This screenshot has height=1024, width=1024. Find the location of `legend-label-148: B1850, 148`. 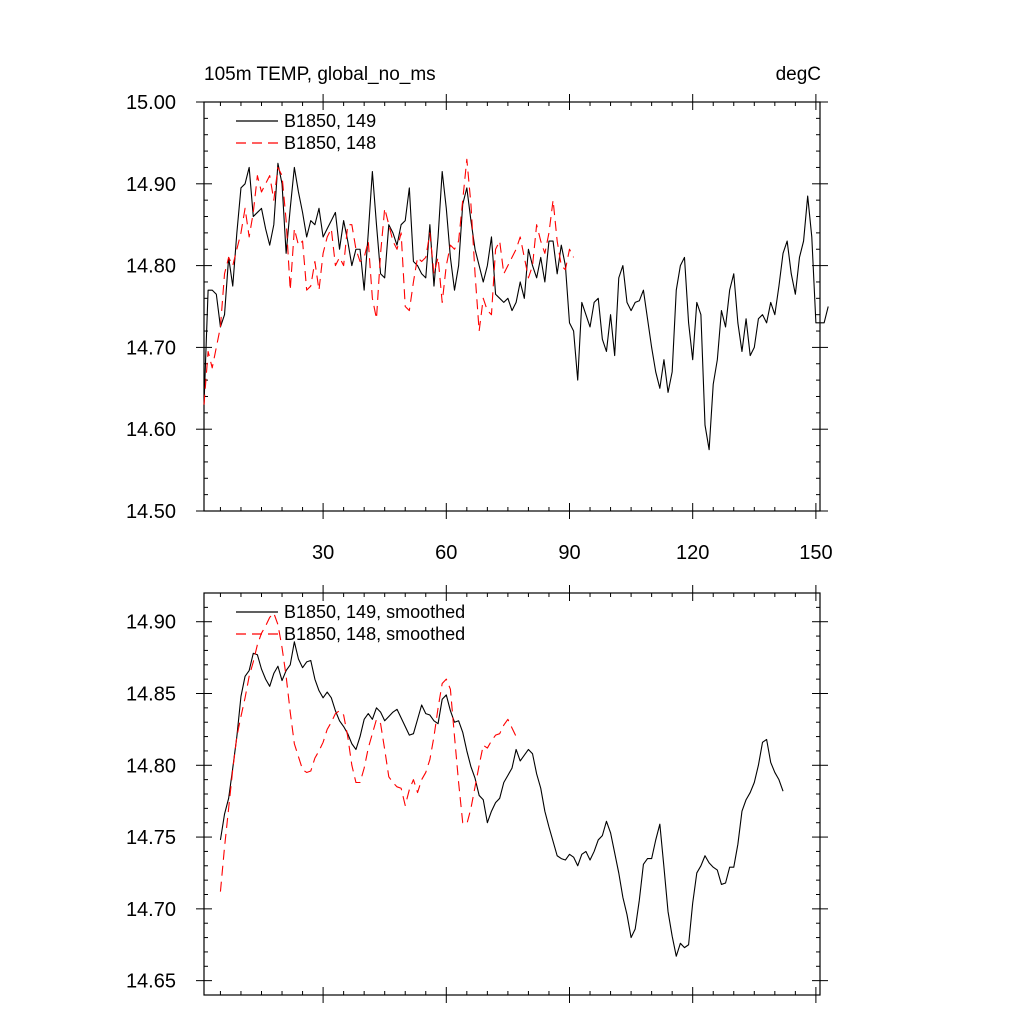

legend-label-148: B1850, 148 is located at coordinates (330, 143).